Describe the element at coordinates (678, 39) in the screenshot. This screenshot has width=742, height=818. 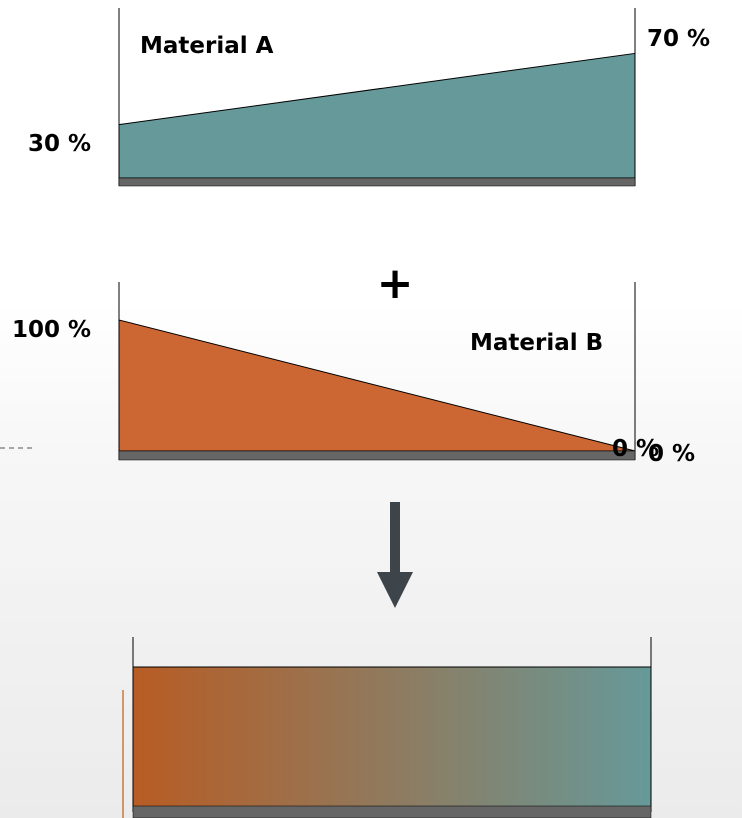
I see `material-a-end-label: 70 %` at that location.